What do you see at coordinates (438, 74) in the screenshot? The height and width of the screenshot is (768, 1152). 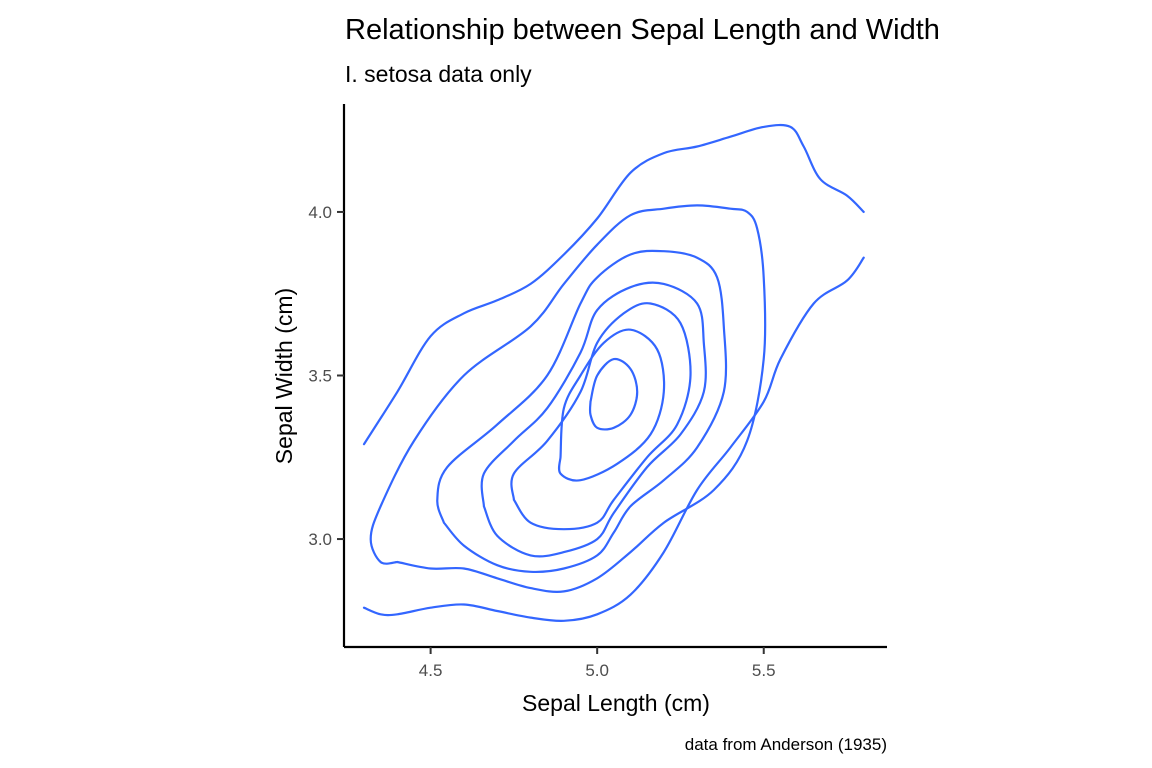 I see `chart-subtitle: I. setosa data only` at bounding box center [438, 74].